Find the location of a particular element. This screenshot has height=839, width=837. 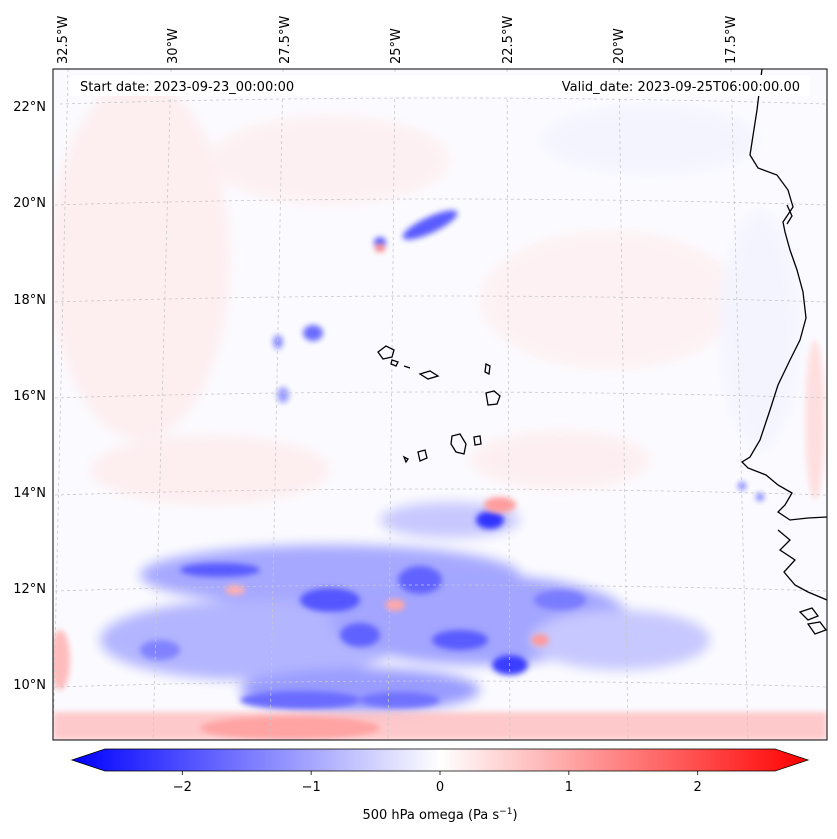

colorbar-bar is located at coordinates (440, 760).